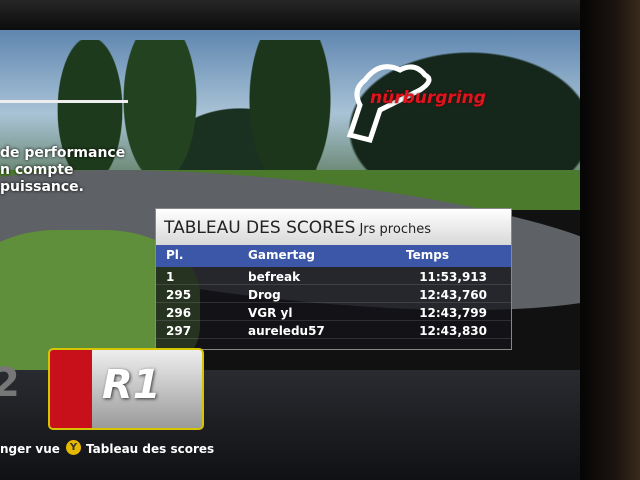 Image resolution: width=640 pixels, height=480 pixels. I want to click on table-row: 296 VGR yl 12:43,799, so click(333, 312).